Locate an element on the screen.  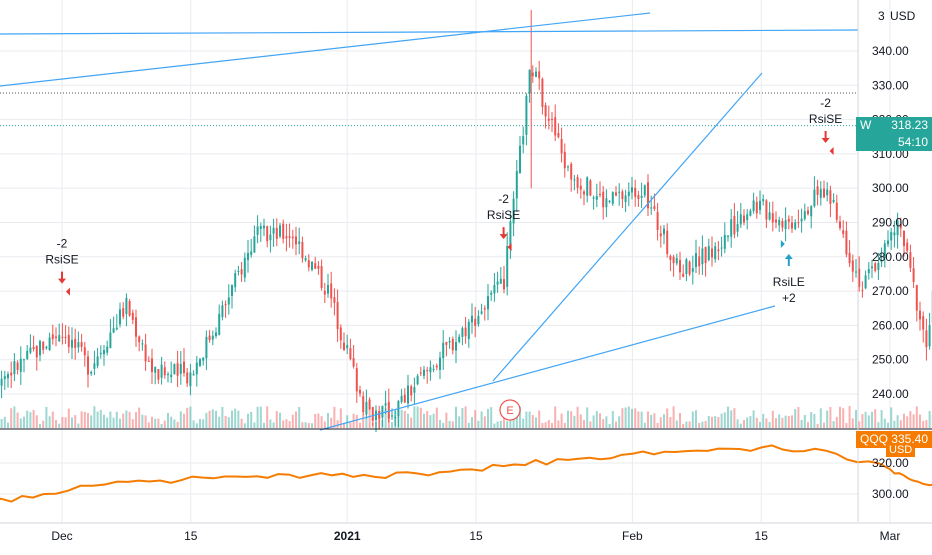
price-countdown: 54:10 is located at coordinates (894, 142).